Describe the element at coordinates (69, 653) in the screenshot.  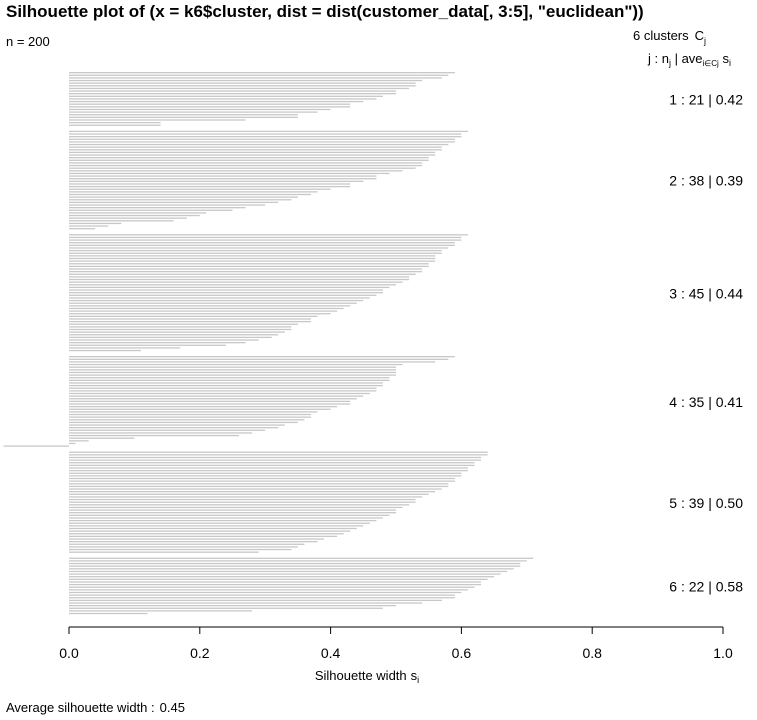
I see `x-tick-label: 0.0` at that location.